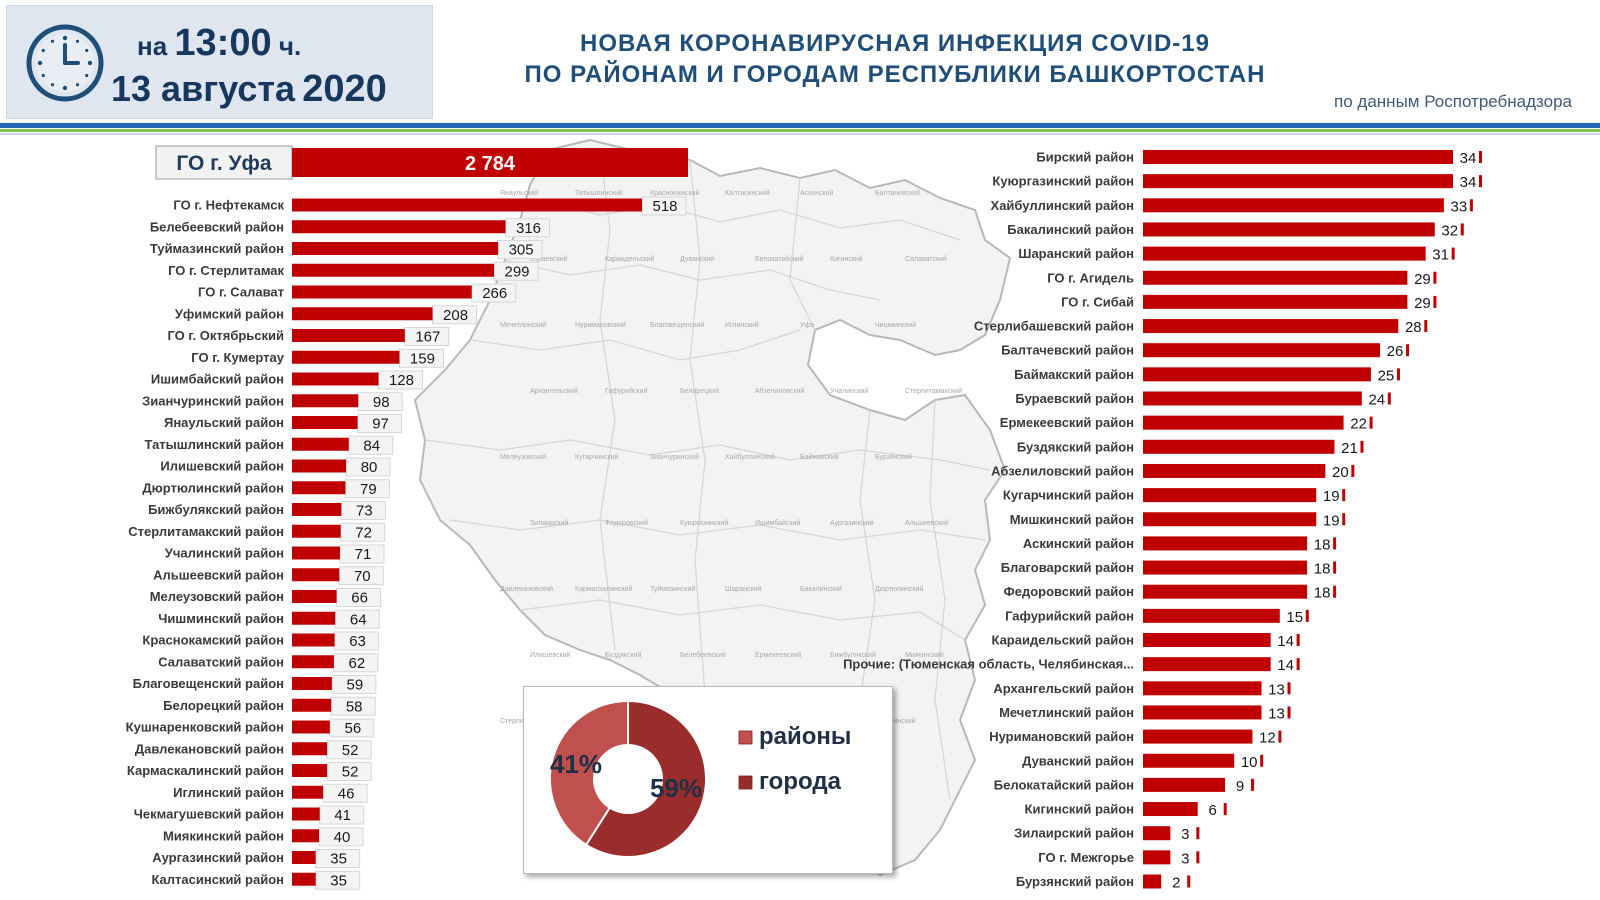 The height and width of the screenshot is (900, 1600). I want to click on bar-category-label: Благовещенский район, so click(208, 683).